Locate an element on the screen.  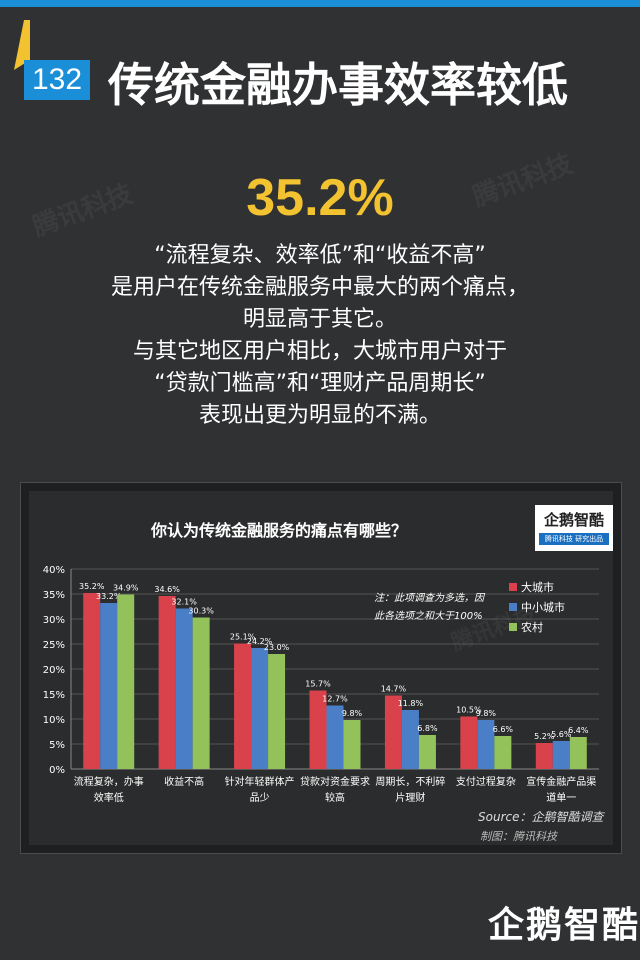
body-line: 明显高于其它。 is located at coordinates (319, 319).